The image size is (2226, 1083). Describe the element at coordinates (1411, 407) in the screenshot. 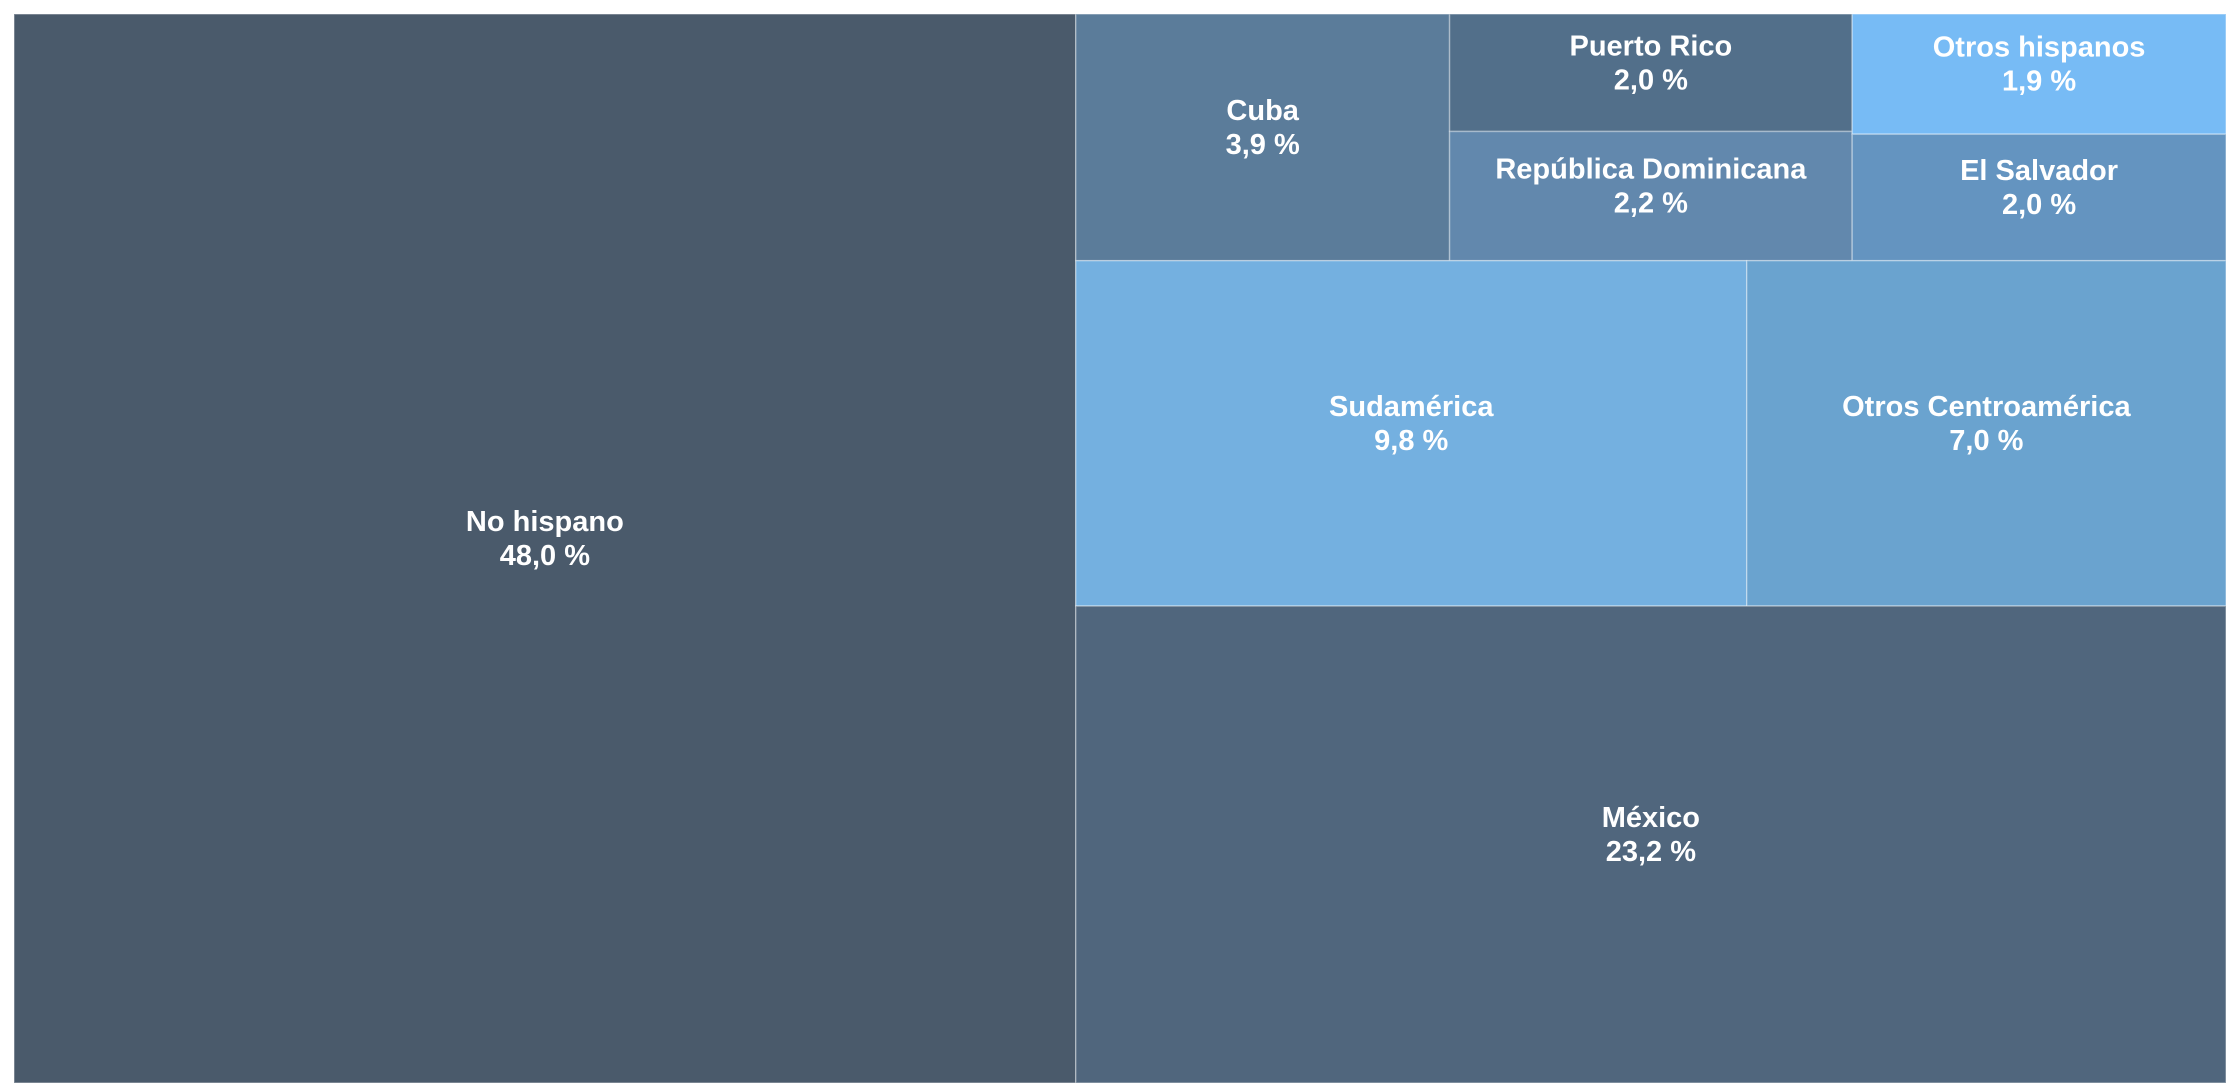

I see `cell-label: Sudamérica` at that location.